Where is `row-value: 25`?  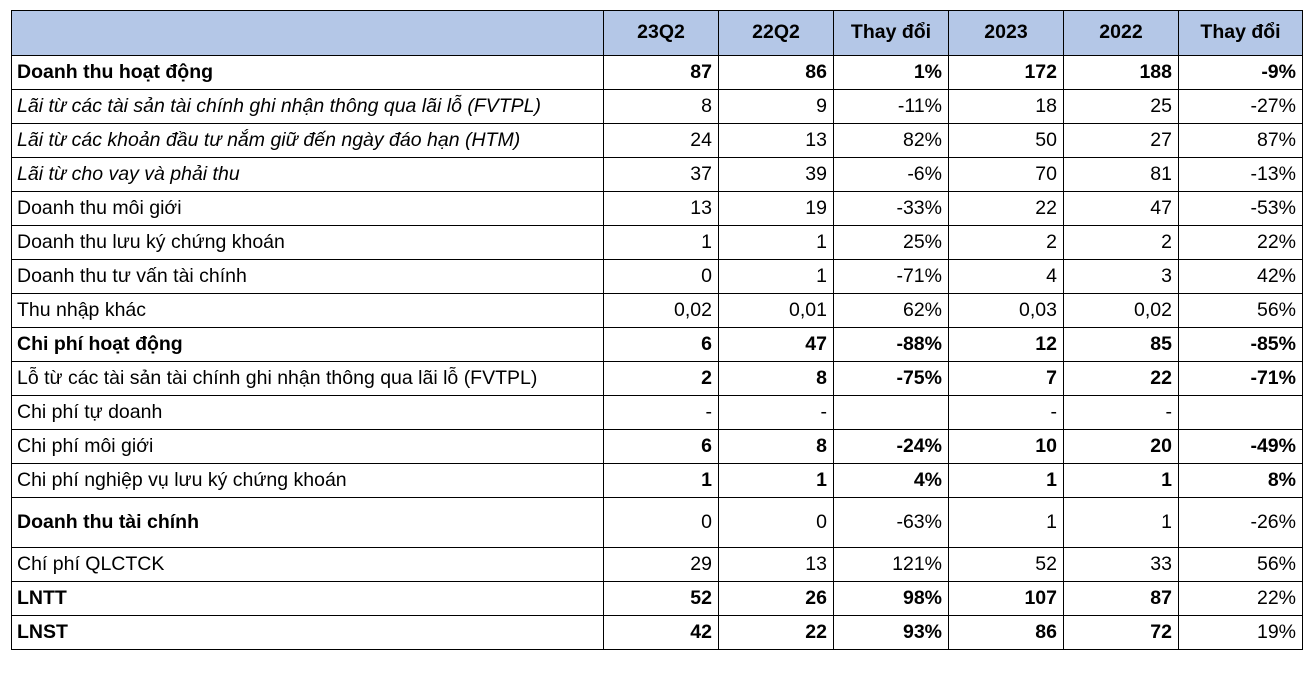 row-value: 25 is located at coordinates (1121, 106).